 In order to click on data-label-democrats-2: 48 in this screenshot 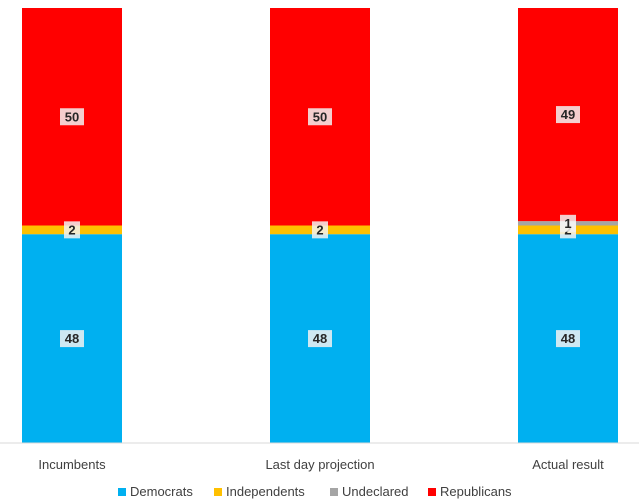, I will do `click(320, 338)`.